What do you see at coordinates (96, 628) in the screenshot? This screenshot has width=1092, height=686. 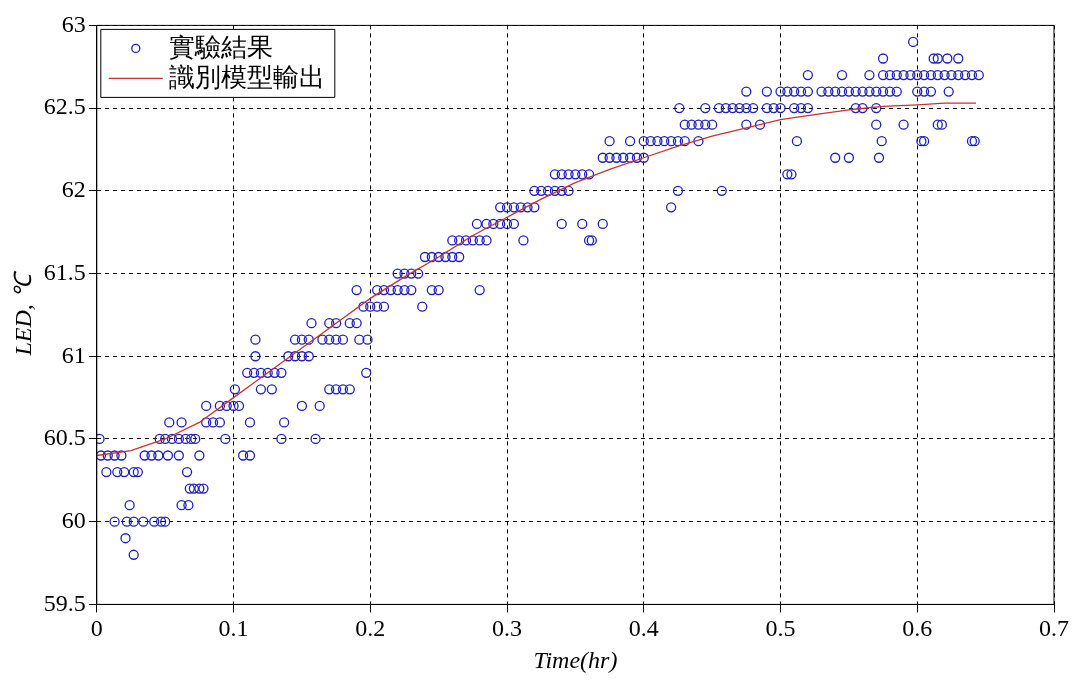 I see `x-tick-label: 0` at bounding box center [96, 628].